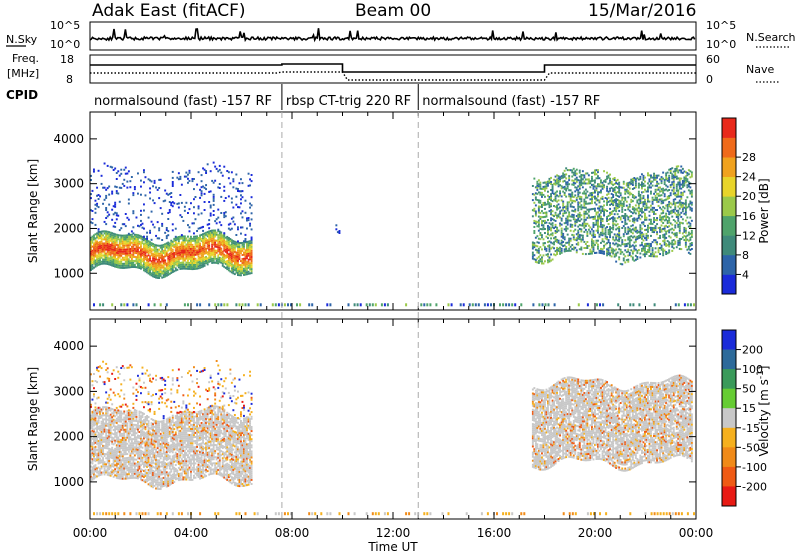 The image size is (800, 558). What do you see at coordinates (393, 76) in the screenshot?
I see `nave-line` at bounding box center [393, 76].